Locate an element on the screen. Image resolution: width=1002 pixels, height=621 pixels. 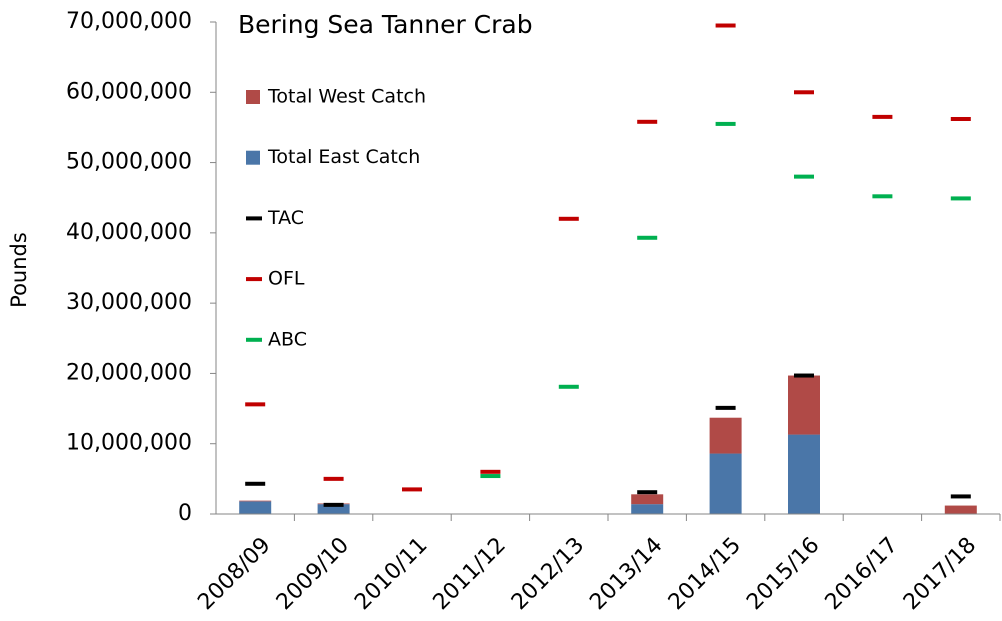
y-tick-label: 50,000,000 is located at coordinates (129, 162).